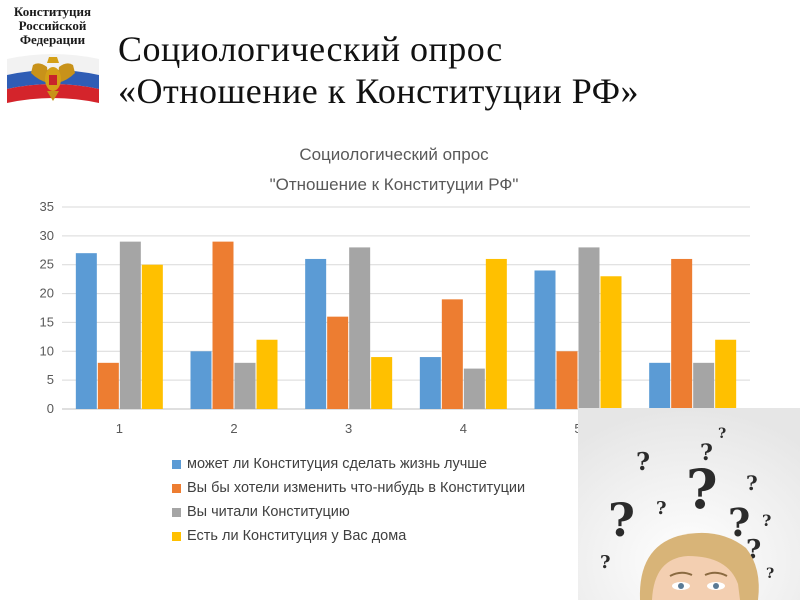  Describe the element at coordinates (130, 325) in the screenshot. I see `bar-series3-cat1` at that location.